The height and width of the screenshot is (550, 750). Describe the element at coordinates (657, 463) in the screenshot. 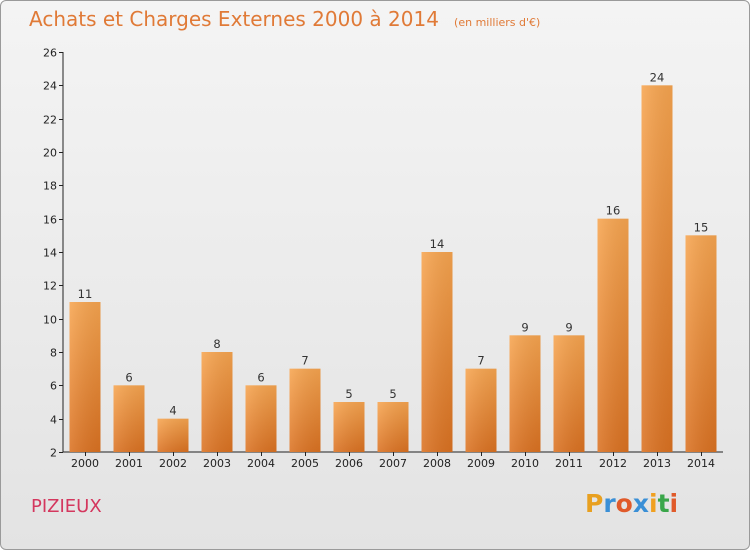

I see `x-tick-label: 2013` at that location.